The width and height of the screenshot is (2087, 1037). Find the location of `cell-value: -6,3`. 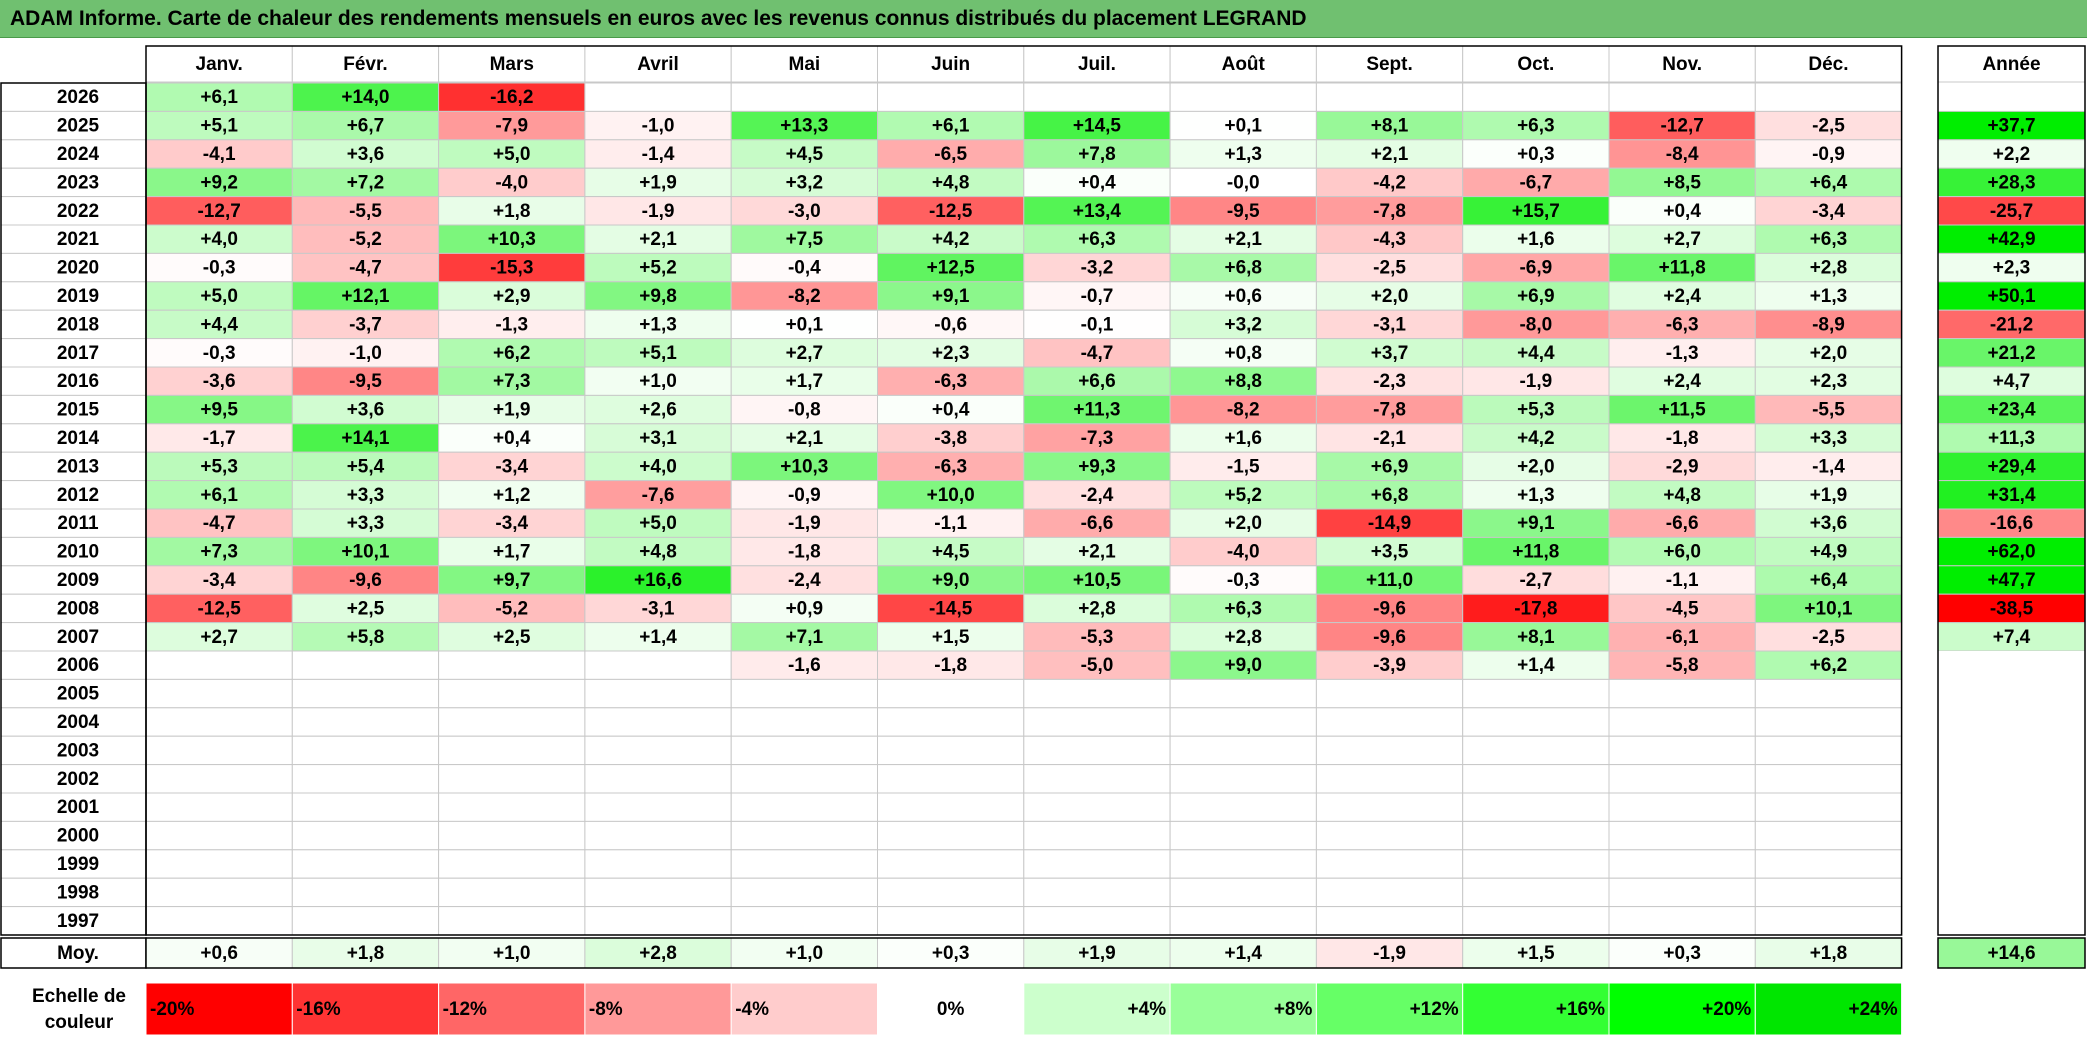

cell-value: -6,3 is located at coordinates (950, 381).